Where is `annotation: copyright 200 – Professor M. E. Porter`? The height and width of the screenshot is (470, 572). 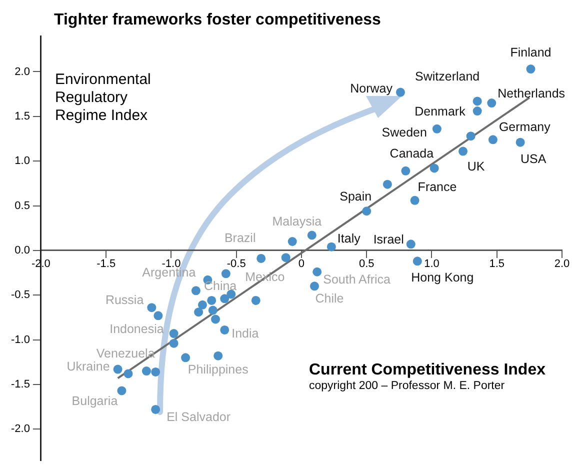
annotation: copyright 200 – Professor M. E. Porter is located at coordinates (407, 386).